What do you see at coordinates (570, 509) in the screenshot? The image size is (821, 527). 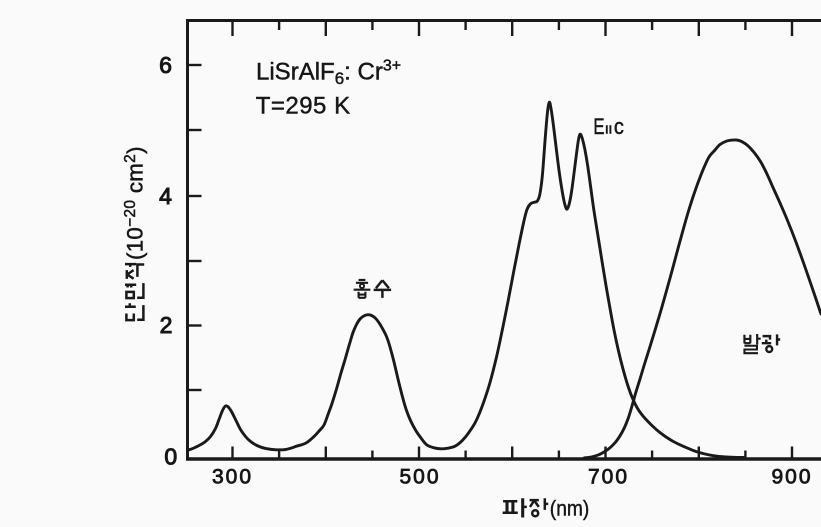 I see `svg-text: (nm)` at bounding box center [570, 509].